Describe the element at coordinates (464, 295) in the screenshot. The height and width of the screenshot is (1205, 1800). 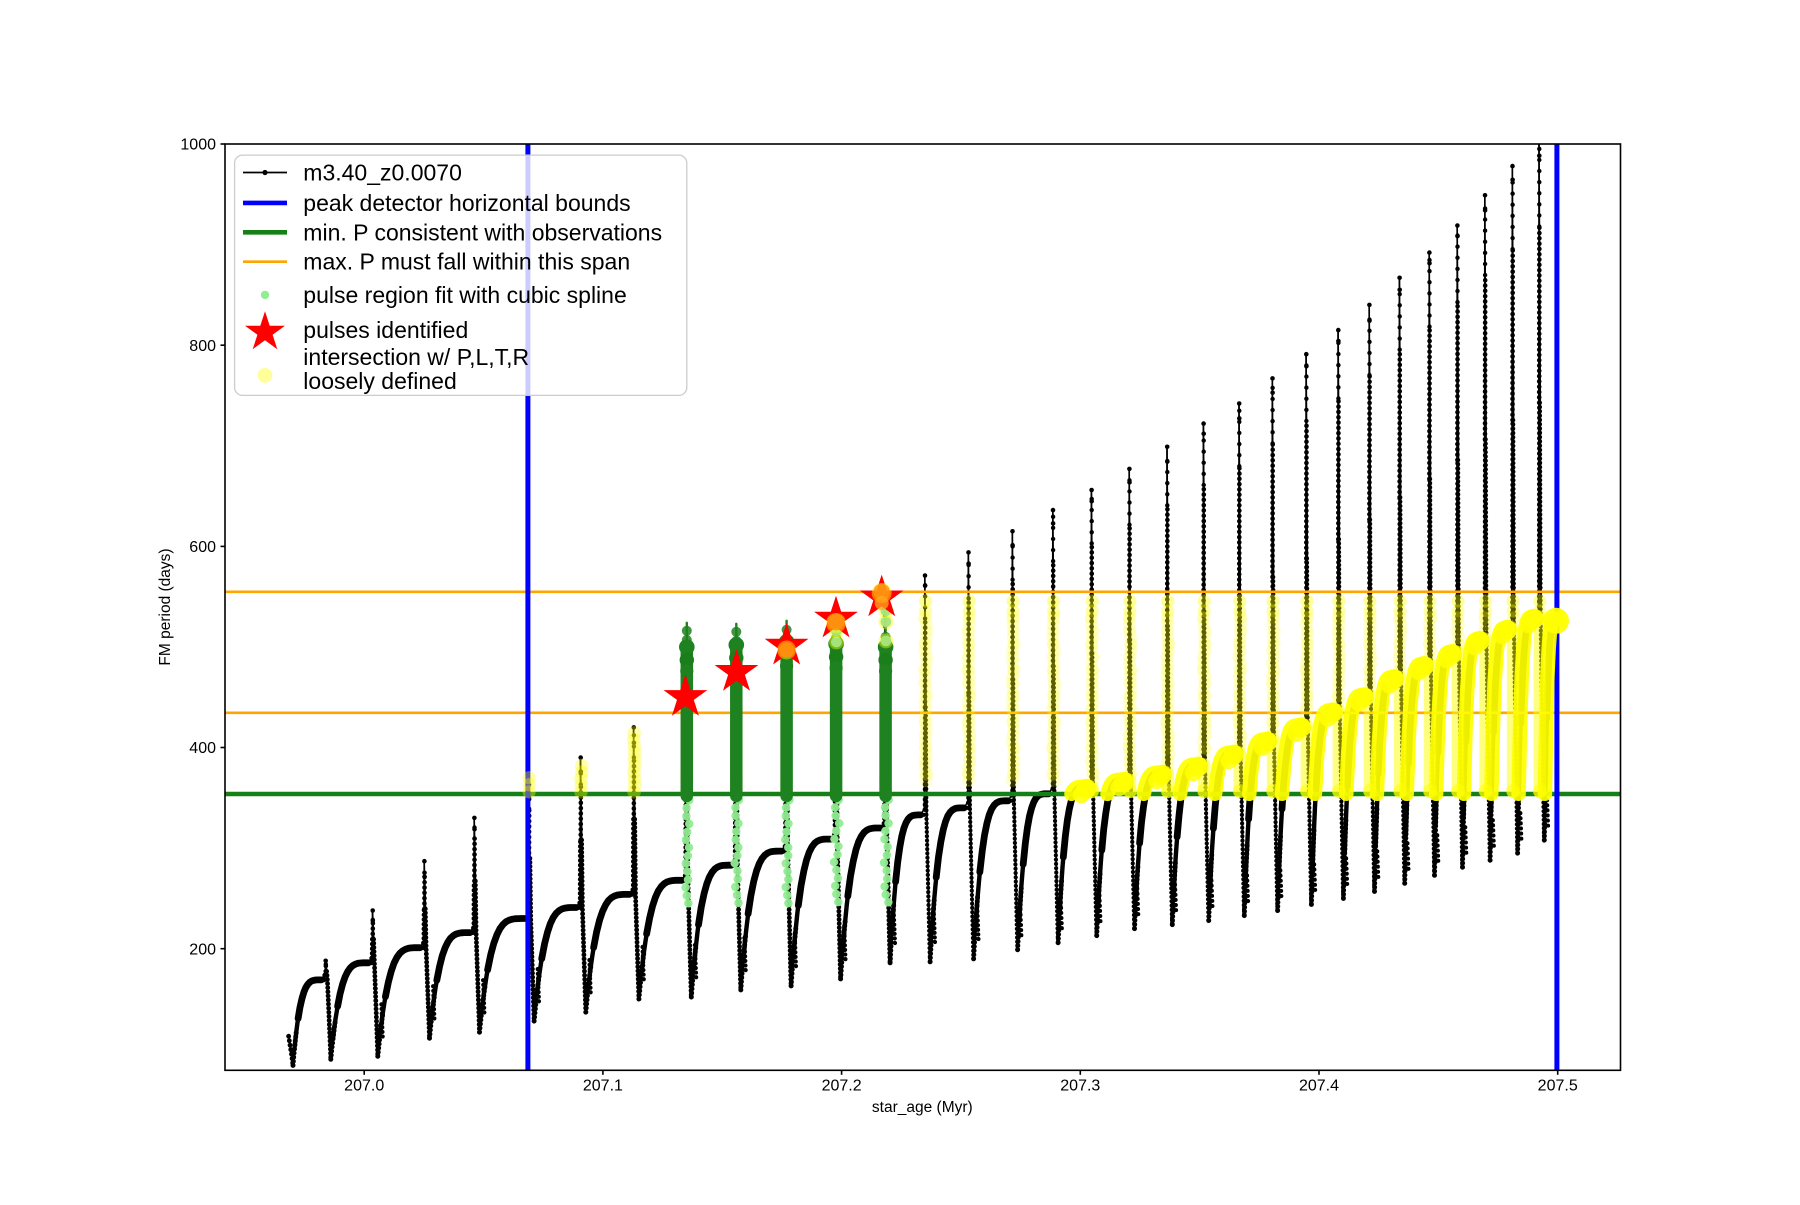
I see `svg-text:pulse region fit with cubic sp: pulse region fit with cubic spline` at that location.